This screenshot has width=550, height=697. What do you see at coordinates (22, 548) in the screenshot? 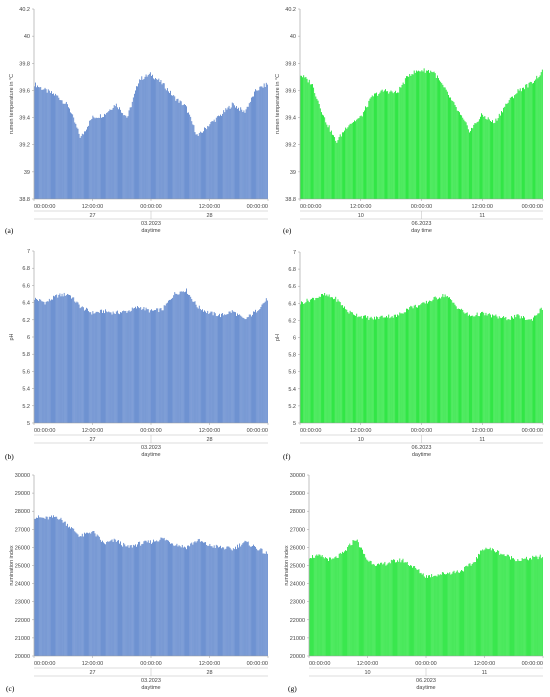
I see `y-tick-label: 26000` at bounding box center [22, 548].